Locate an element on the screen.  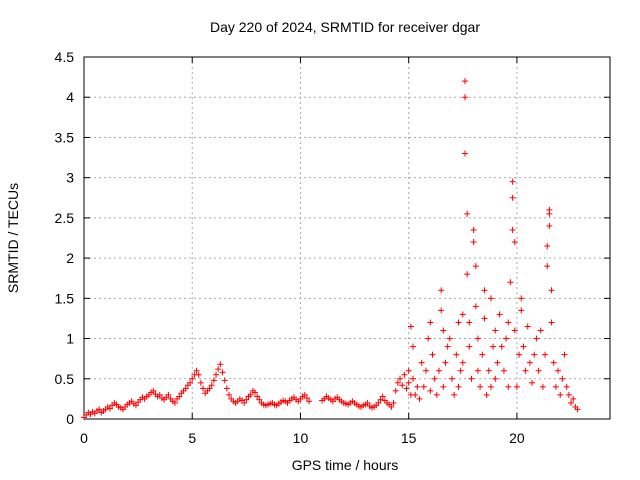
y-tick-label: 3 is located at coordinates (70, 178).